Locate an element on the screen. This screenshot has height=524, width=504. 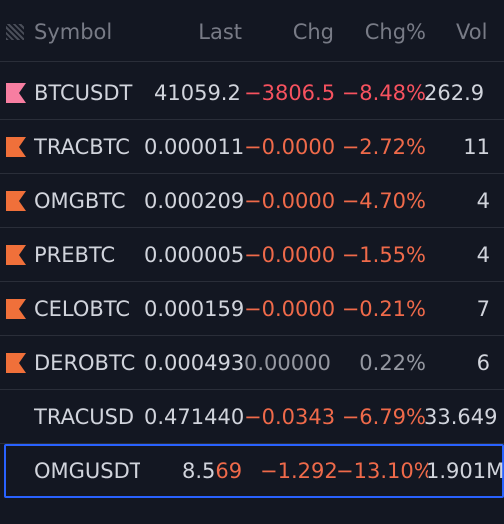
row-chg-pct: 0.22% is located at coordinates (392, 363).